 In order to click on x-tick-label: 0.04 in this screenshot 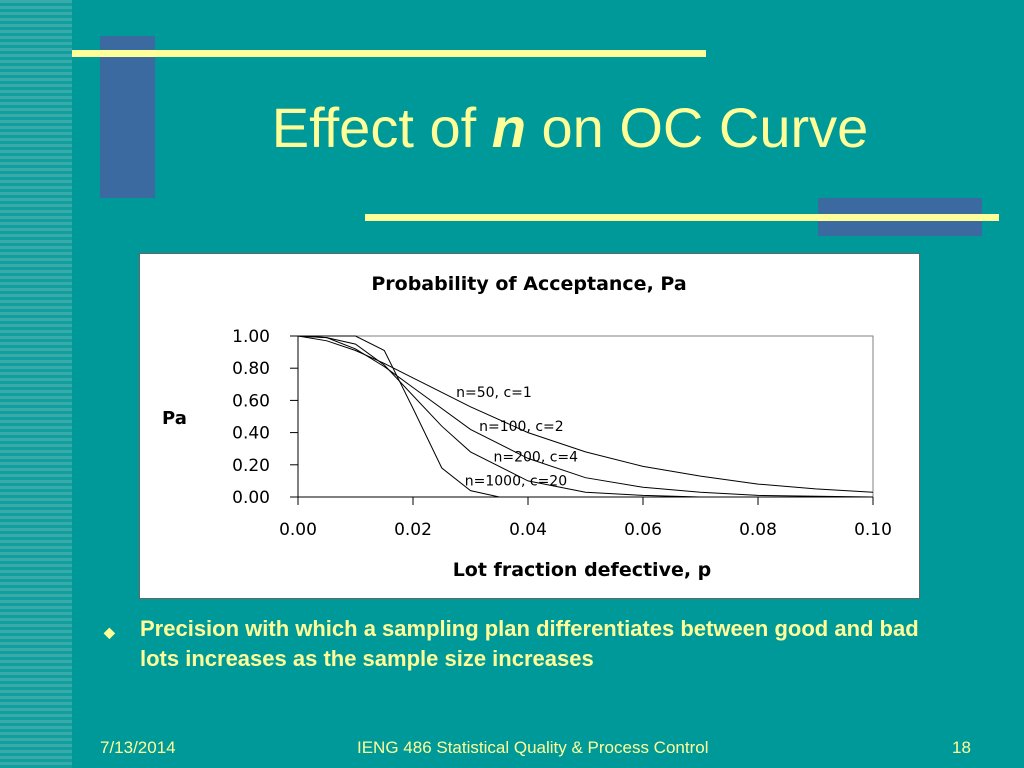, I will do `click(528, 530)`.